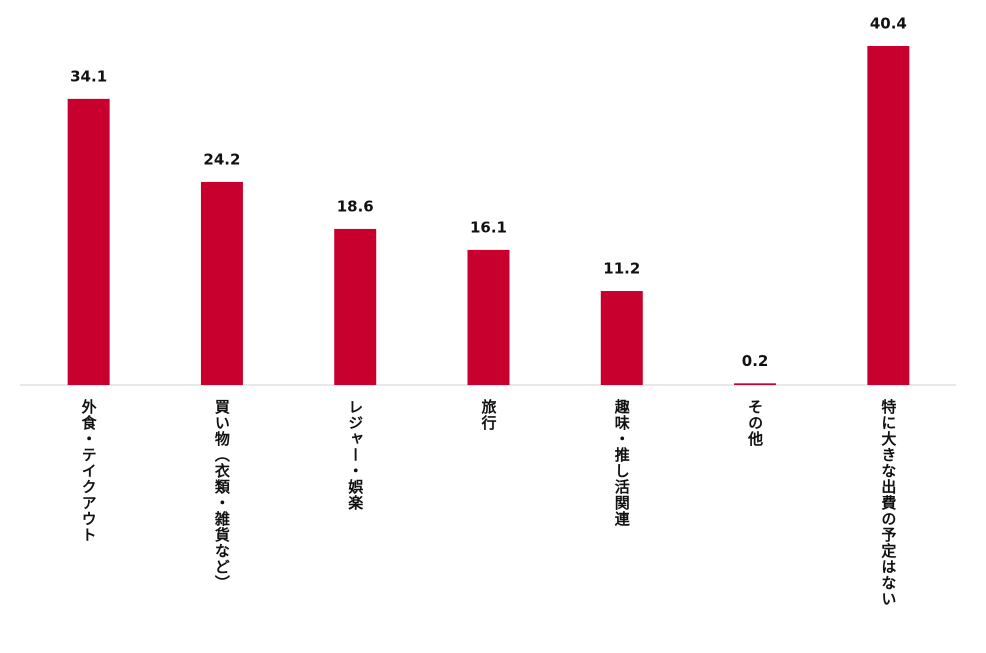  I want to click on value-label: 0.2, so click(755, 361).